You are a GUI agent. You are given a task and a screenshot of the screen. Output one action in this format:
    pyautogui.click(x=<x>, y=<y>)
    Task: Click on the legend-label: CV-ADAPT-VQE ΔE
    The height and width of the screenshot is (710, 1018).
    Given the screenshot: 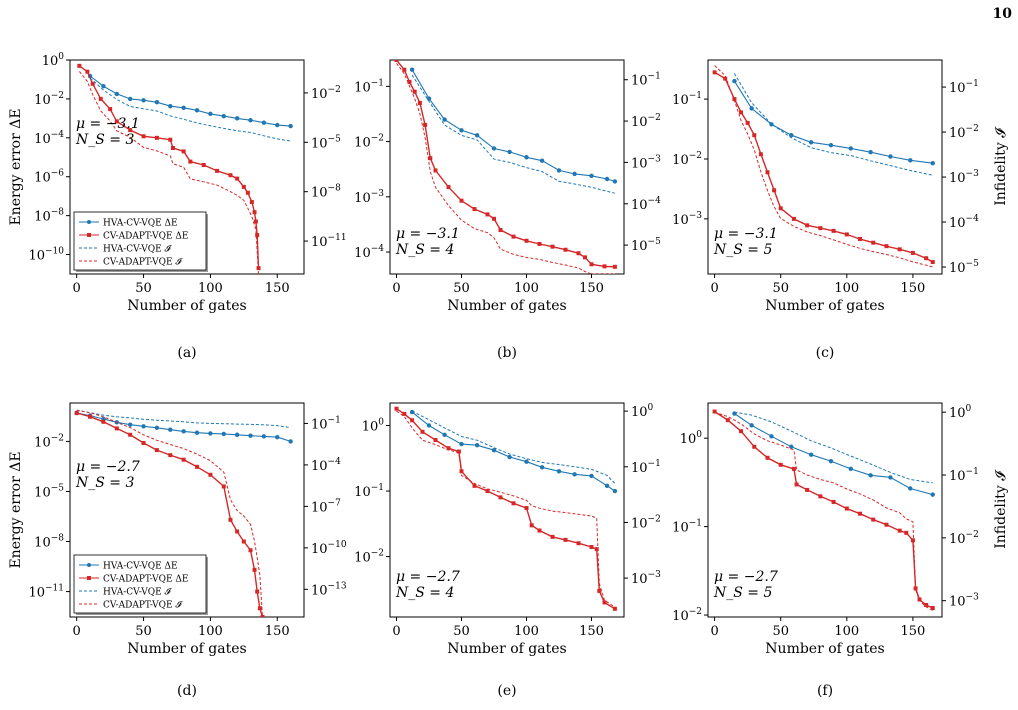 What is the action you would take?
    pyautogui.click(x=145, y=237)
    